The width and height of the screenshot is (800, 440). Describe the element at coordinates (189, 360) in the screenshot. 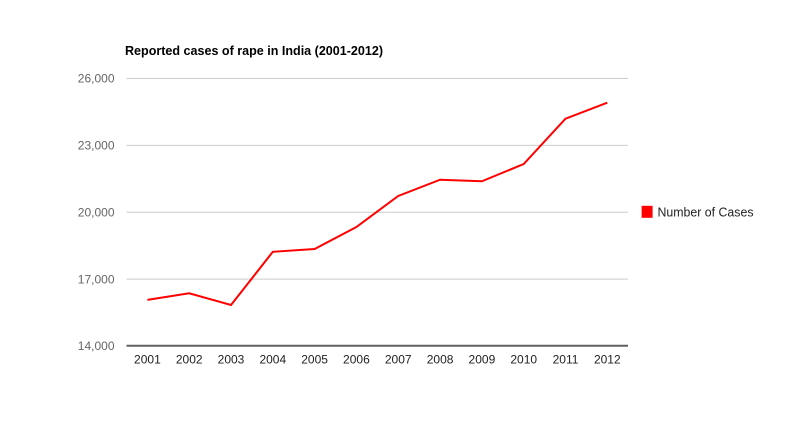

I see `svg-text: 2002` at that location.